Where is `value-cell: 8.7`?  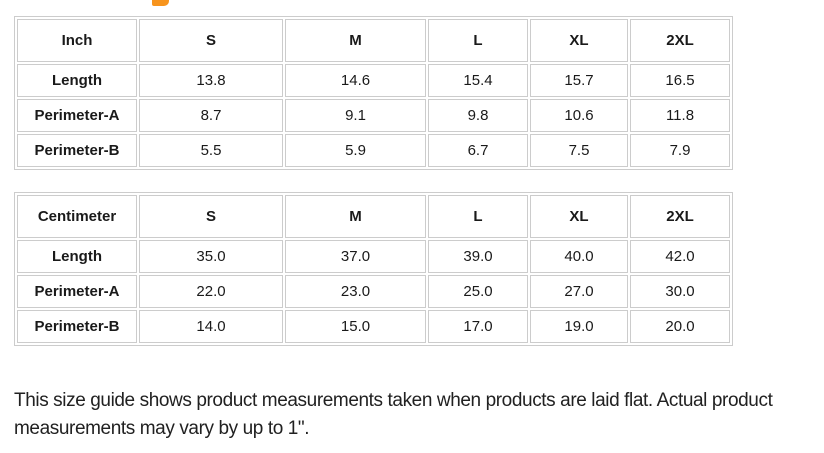
value-cell: 8.7 is located at coordinates (211, 115).